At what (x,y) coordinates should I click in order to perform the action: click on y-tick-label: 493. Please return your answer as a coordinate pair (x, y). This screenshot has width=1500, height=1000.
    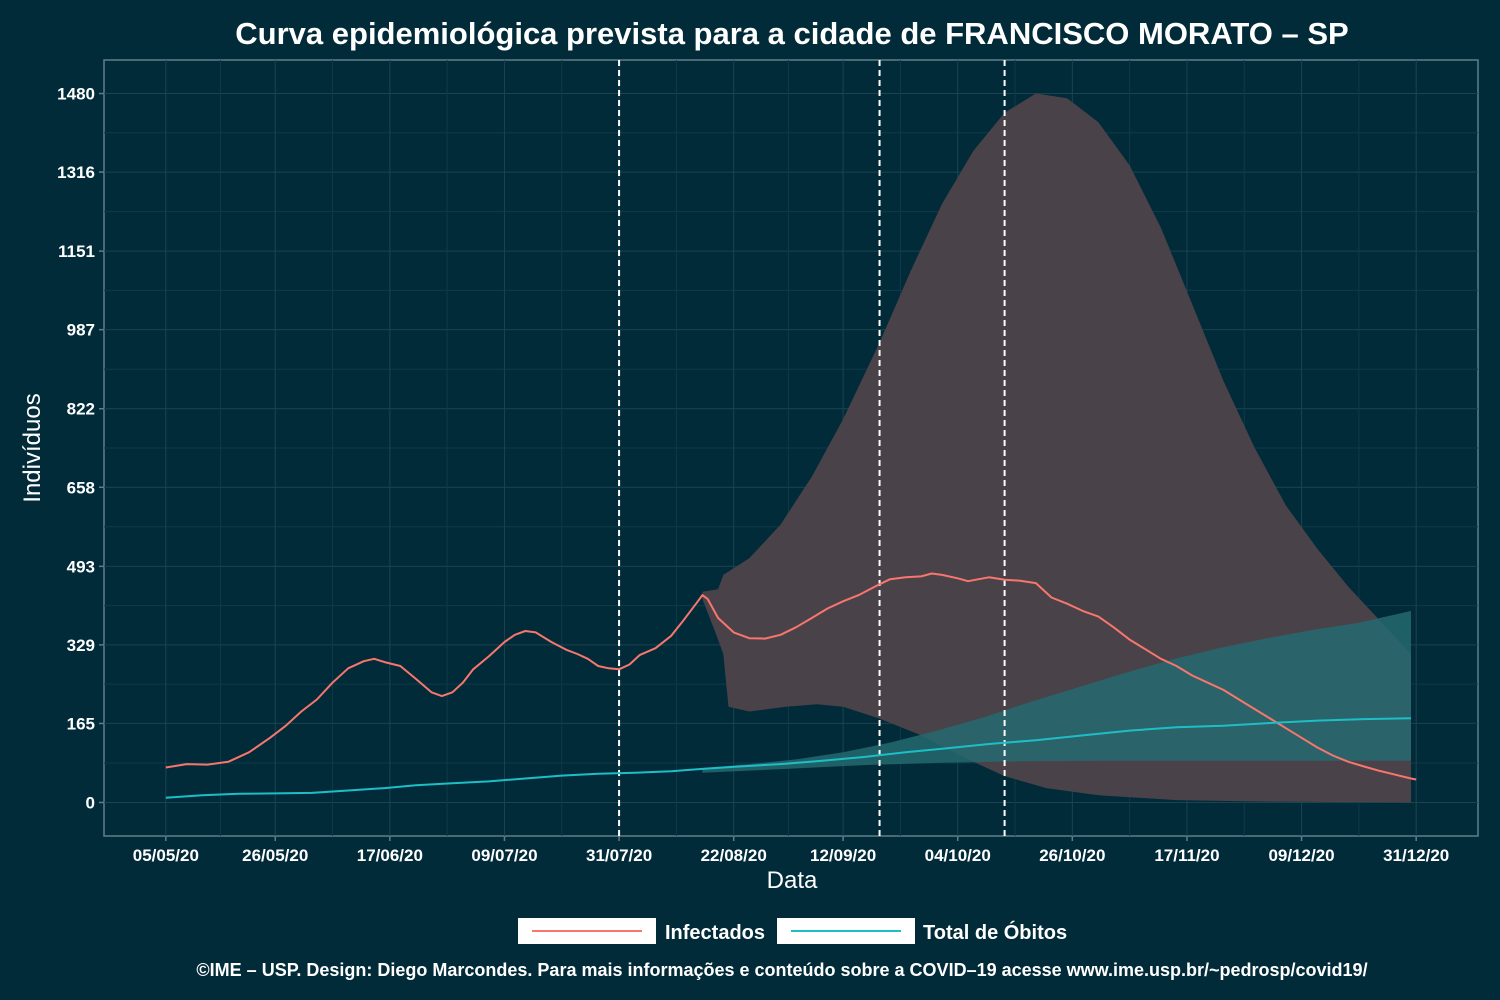
    Looking at the image, I should click on (81, 566).